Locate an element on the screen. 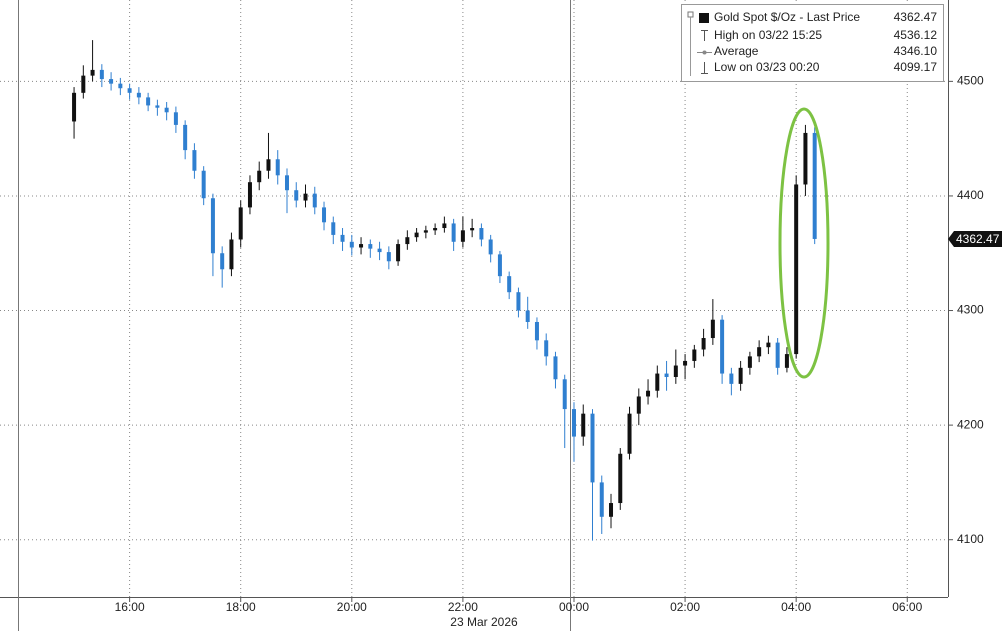 The image size is (1004, 631). legend-value: 4346.10 is located at coordinates (916, 51).